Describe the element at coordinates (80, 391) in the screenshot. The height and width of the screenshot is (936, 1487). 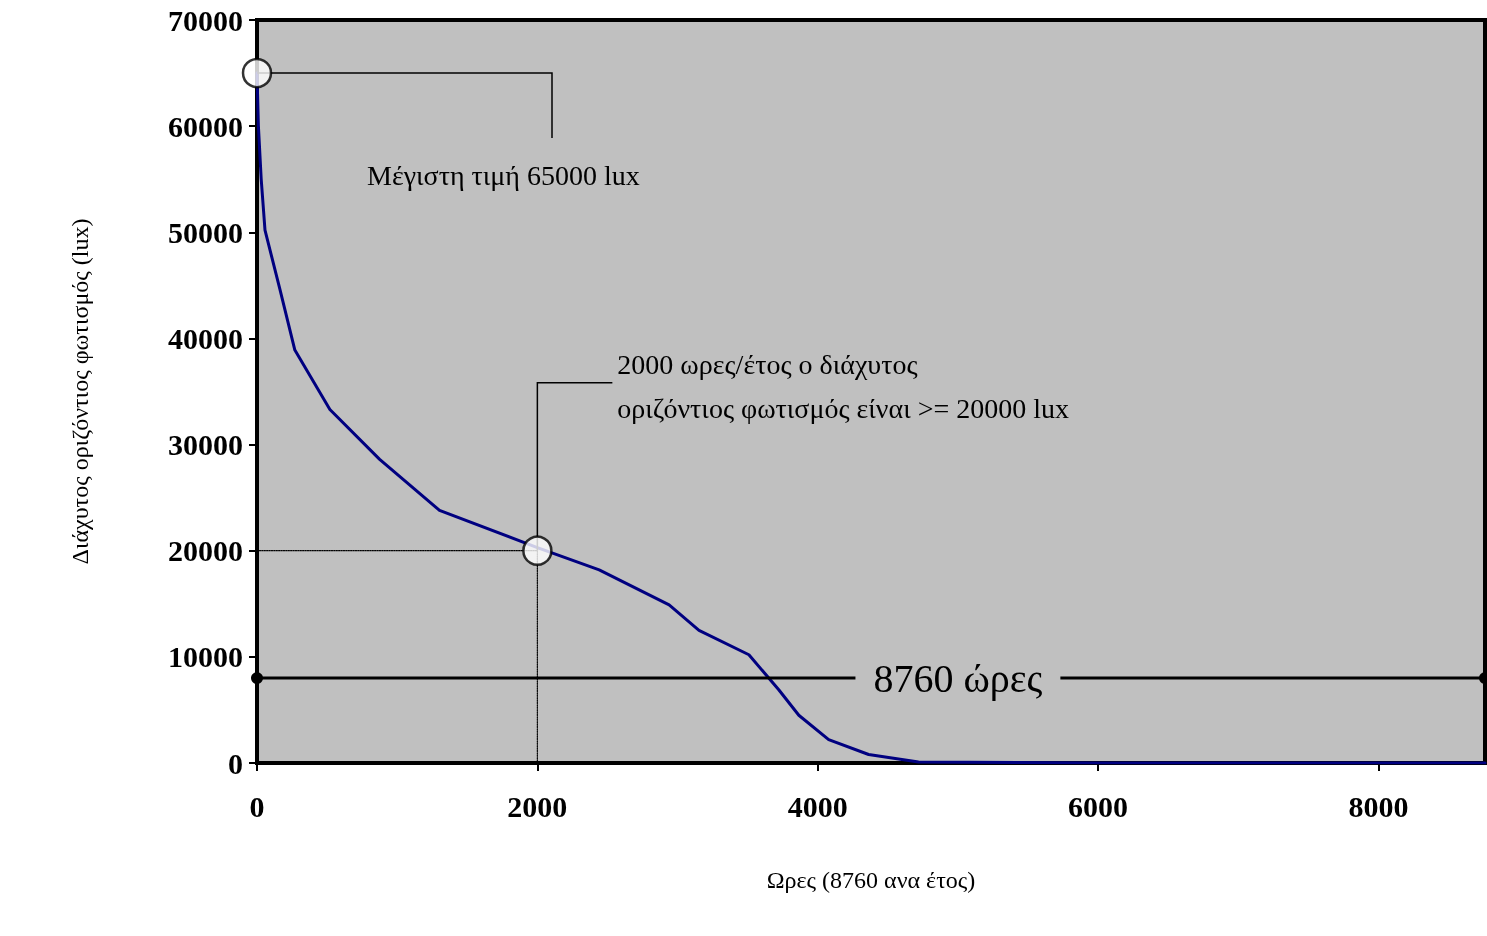
I see `y-axis-title: Διάχυτος οριζόντιος φωτισμός (lux)` at that location.